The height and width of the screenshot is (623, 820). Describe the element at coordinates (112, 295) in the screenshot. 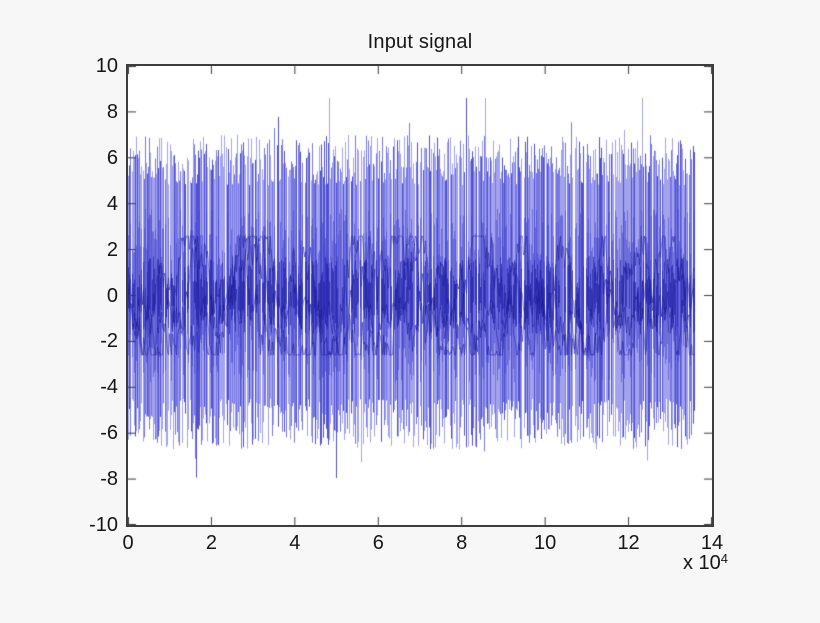

I see `y-axis-tick-label: 0` at that location.